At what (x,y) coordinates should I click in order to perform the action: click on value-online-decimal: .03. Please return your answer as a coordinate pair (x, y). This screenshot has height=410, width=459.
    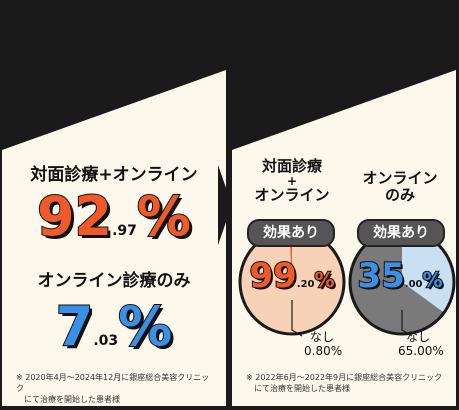
    Looking at the image, I should click on (106, 341).